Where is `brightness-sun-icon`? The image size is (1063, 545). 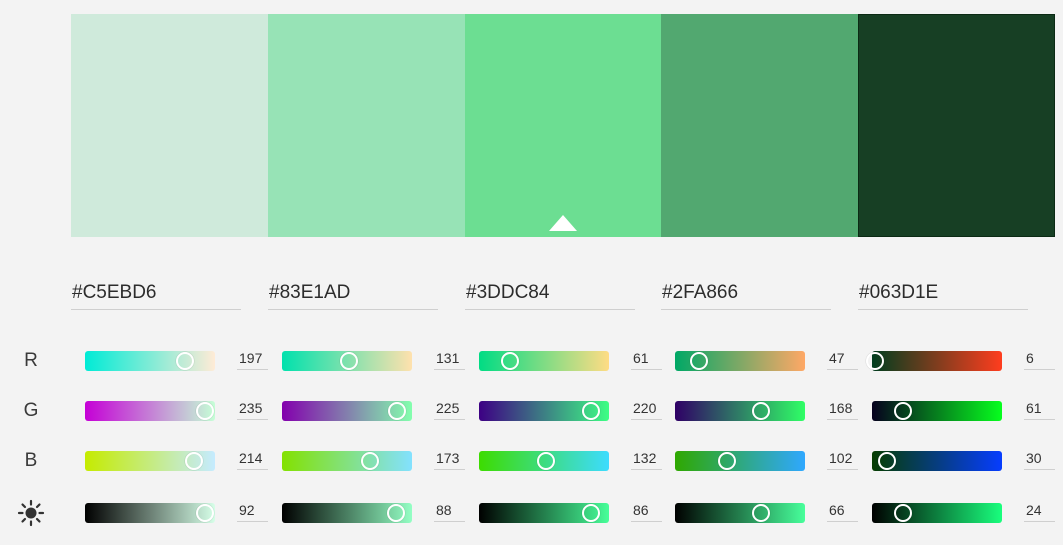
brightness-sun-icon is located at coordinates (31, 513).